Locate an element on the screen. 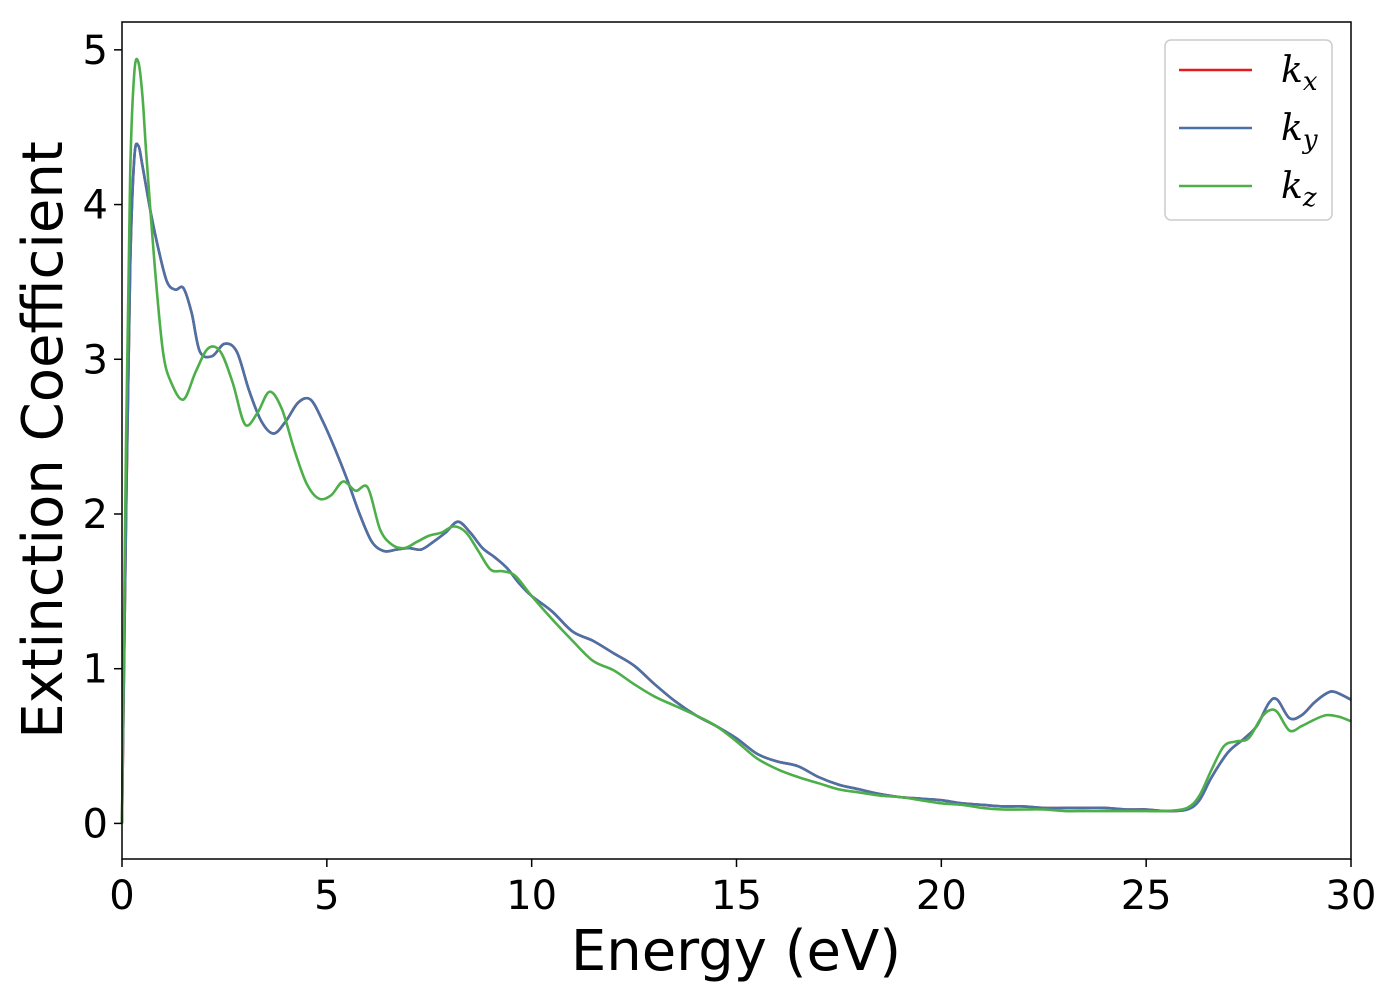 The height and width of the screenshot is (1000, 1400). legend: kx ky kz is located at coordinates (1248, 130).